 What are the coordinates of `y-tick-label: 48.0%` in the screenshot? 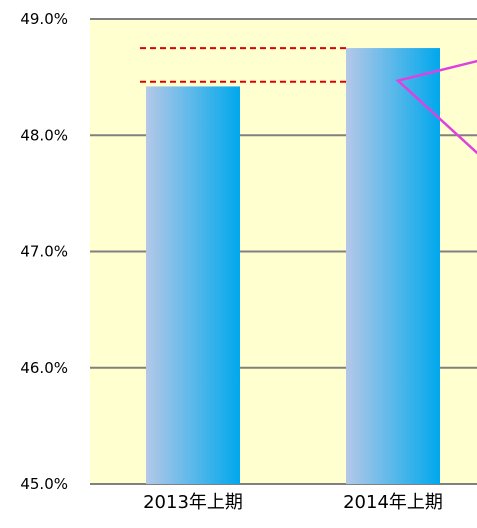 It's located at (44, 135).